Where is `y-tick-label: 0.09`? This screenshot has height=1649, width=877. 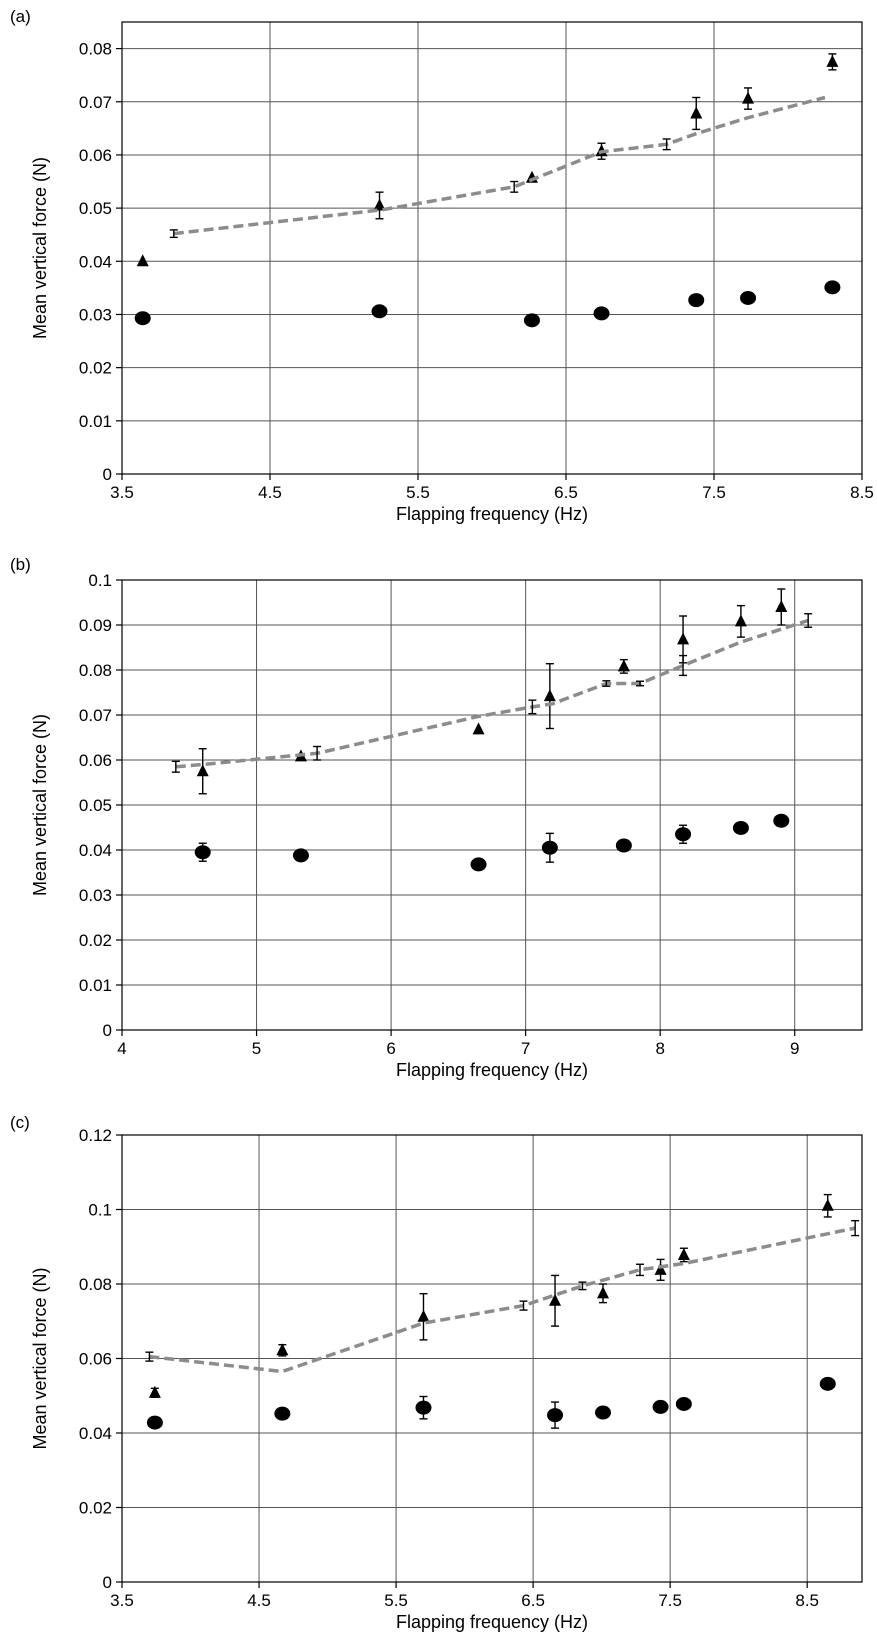
y-tick-label: 0.09 is located at coordinates (95, 625).